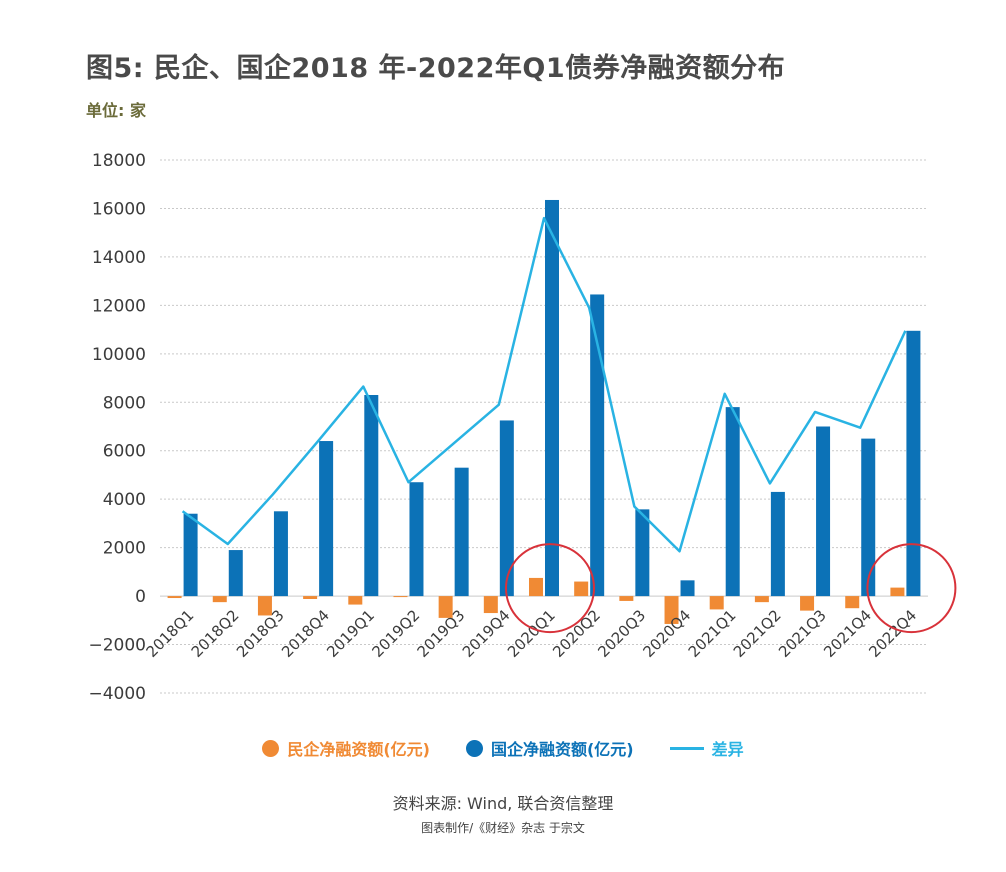 This screenshot has width=1006, height=872. Describe the element at coordinates (576, 633) in the screenshot. I see `x-tick-label: 2020Q2` at that location.